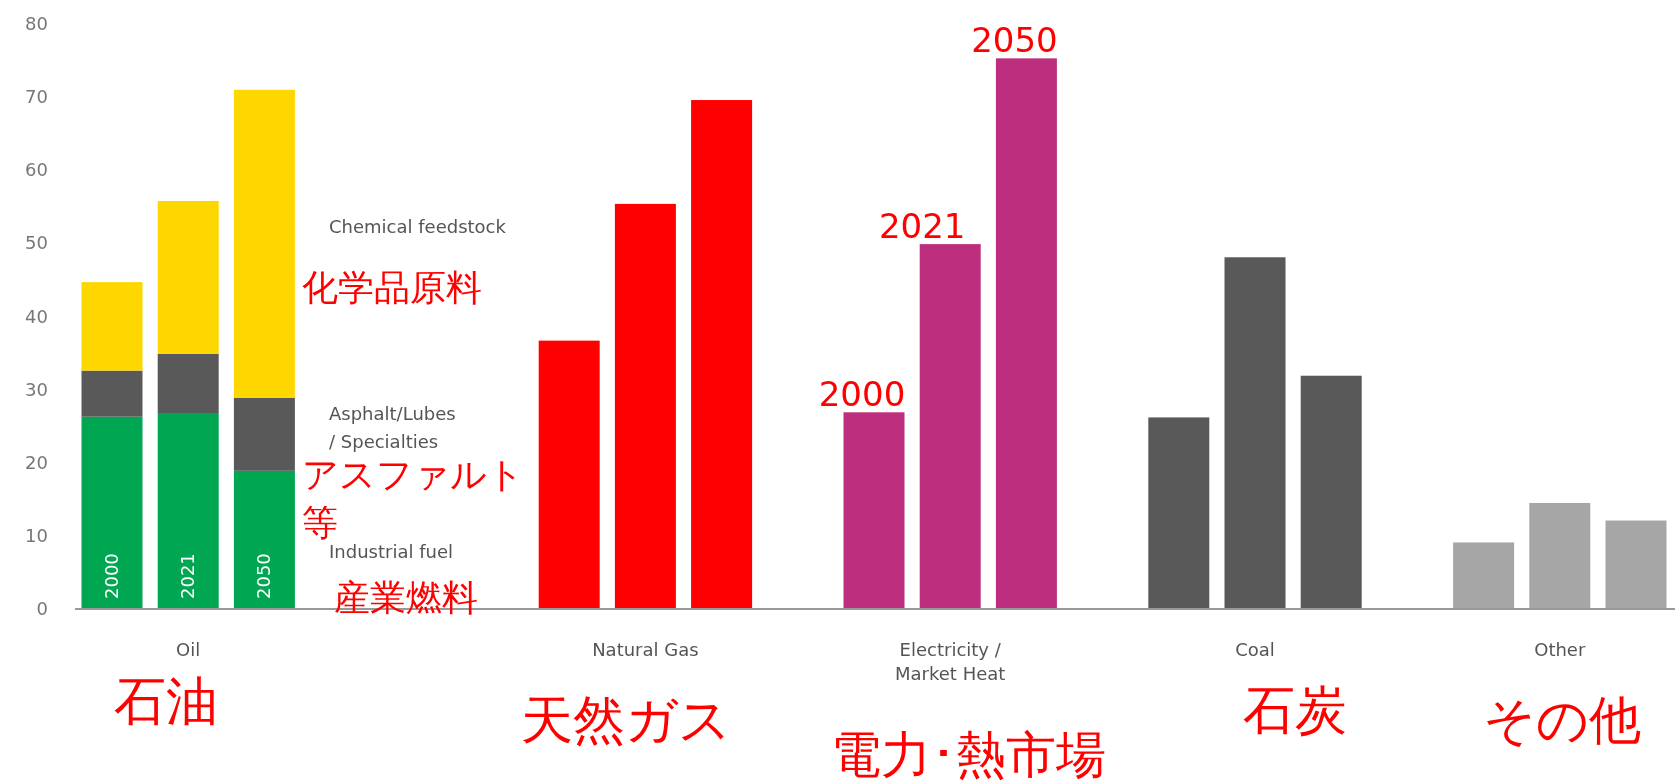 The image size is (1678, 782). Describe the element at coordinates (950, 661) in the screenshot. I see `x-tick-label: Electricity / Market Heat` at that location.